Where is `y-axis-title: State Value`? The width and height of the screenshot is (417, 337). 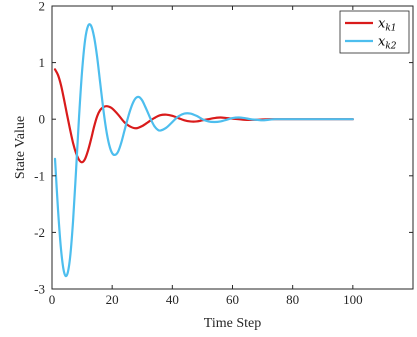 y-axis-title: State Value is located at coordinates (20, 147).